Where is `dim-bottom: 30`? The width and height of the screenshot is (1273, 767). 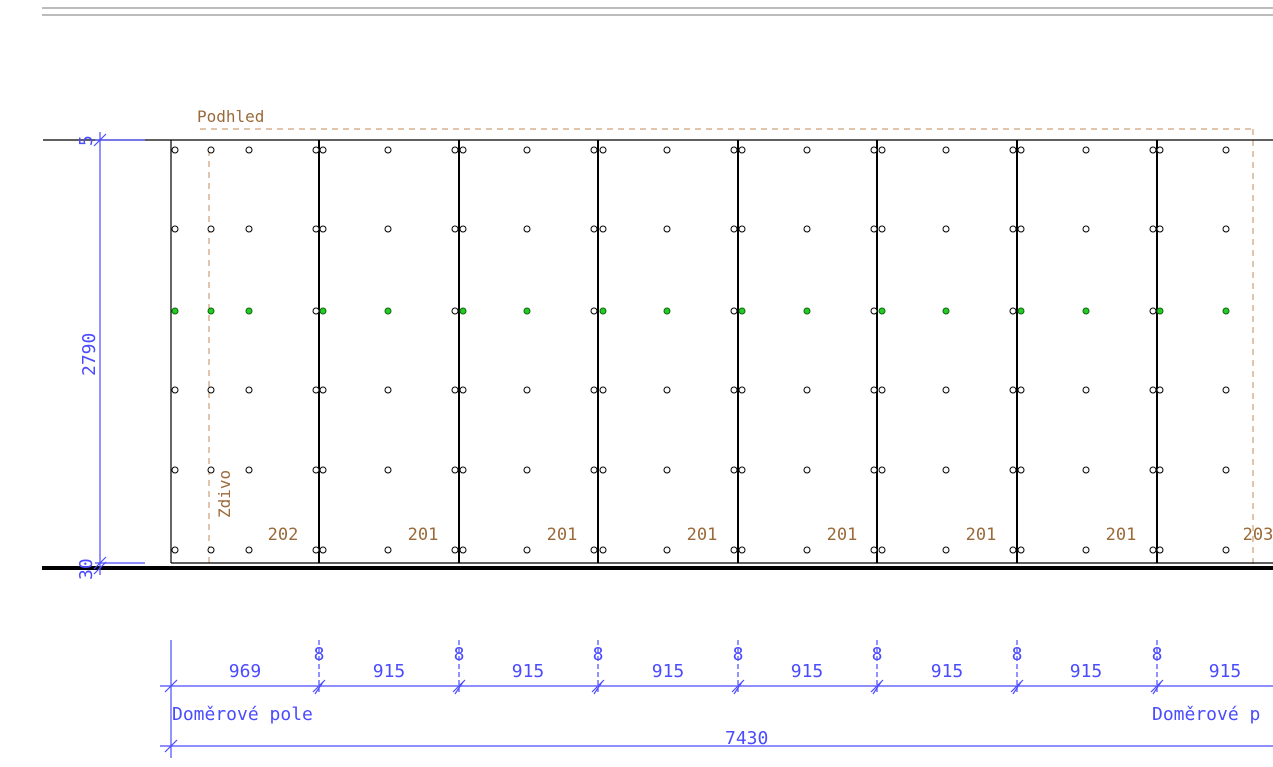
dim-bottom: 30 is located at coordinates (86, 569).